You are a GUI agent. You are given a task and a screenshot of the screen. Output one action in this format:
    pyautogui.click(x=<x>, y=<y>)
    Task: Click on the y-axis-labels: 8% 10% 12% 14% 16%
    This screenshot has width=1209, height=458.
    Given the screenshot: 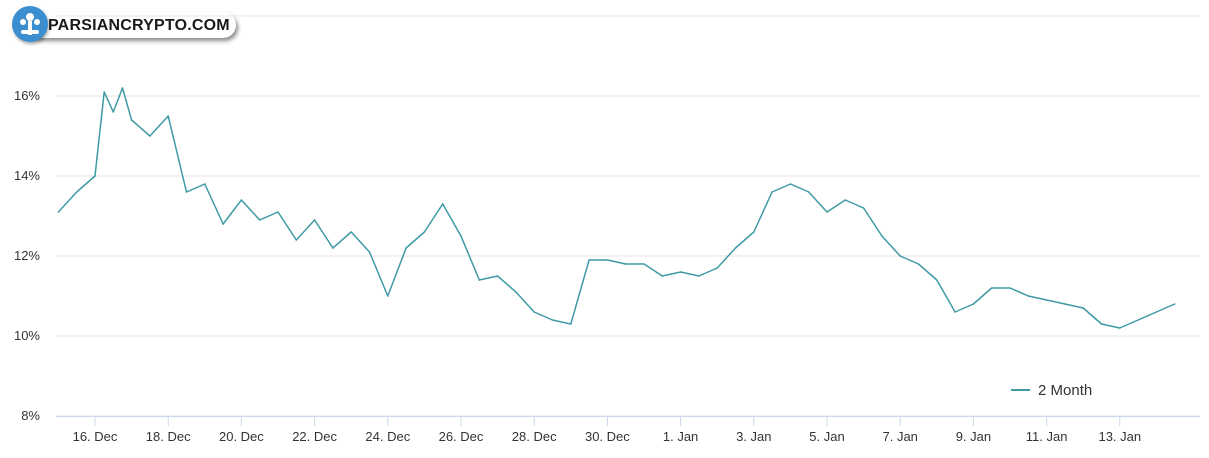 What is the action you would take?
    pyautogui.click(x=27, y=255)
    